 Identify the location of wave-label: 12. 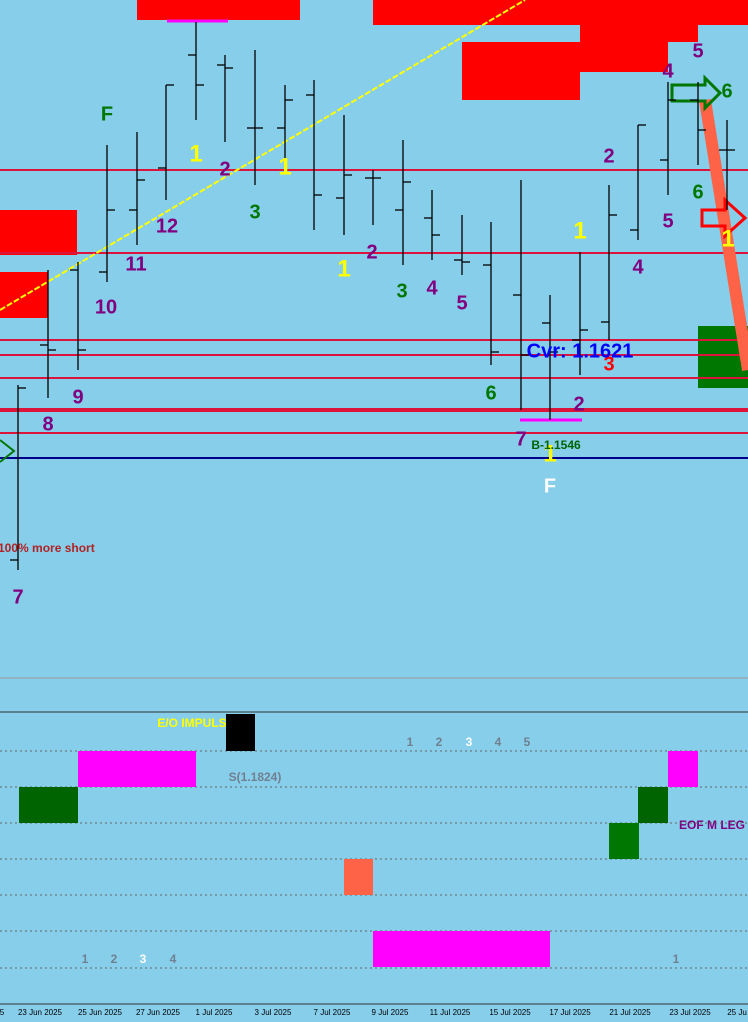
(167, 226).